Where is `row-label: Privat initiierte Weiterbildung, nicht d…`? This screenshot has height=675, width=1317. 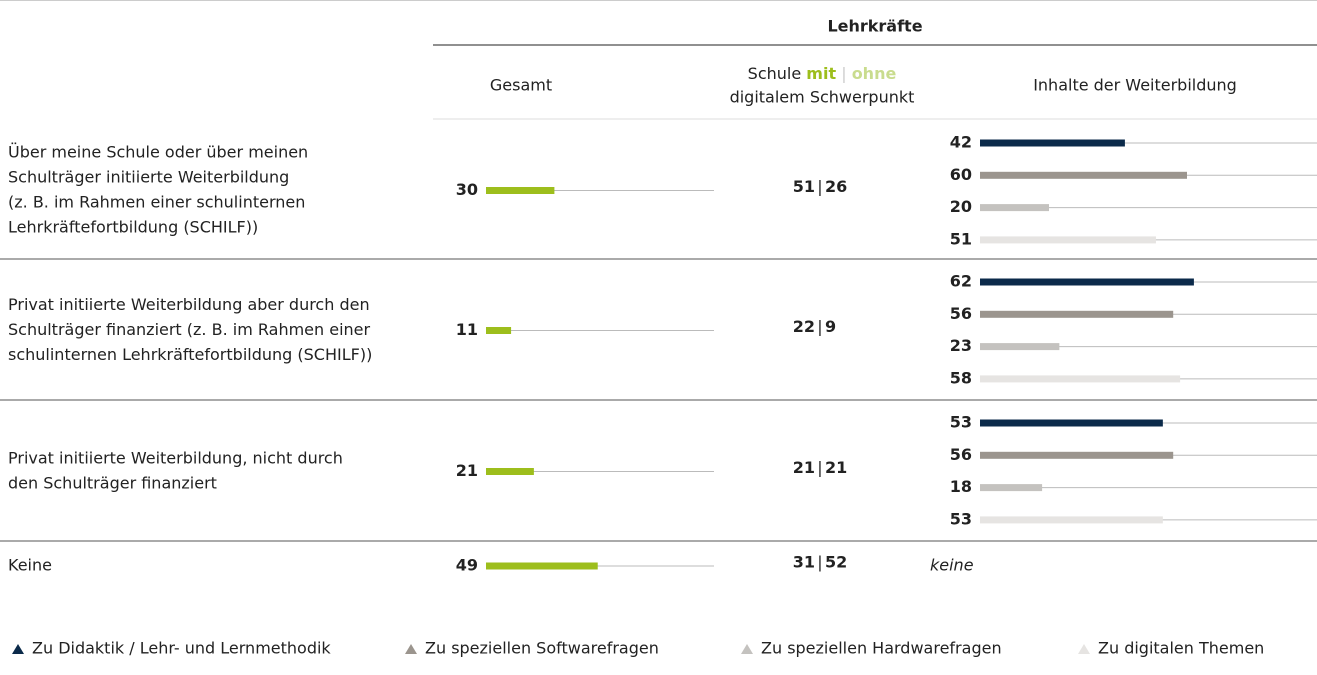
row-label: Privat initiierte Weiterbildung, nicht d… is located at coordinates (175, 458).